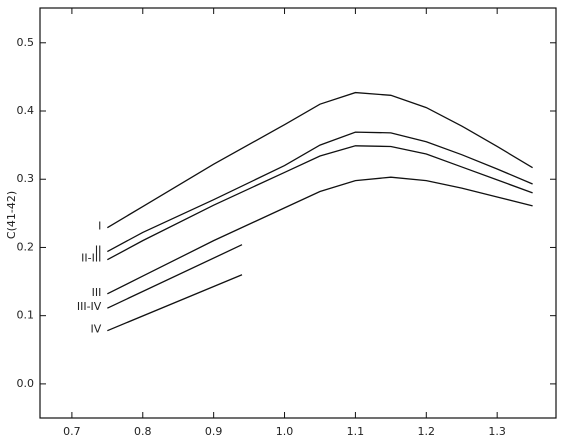 This screenshot has width=570, height=441. I want to click on series-label: I, so click(99, 226).